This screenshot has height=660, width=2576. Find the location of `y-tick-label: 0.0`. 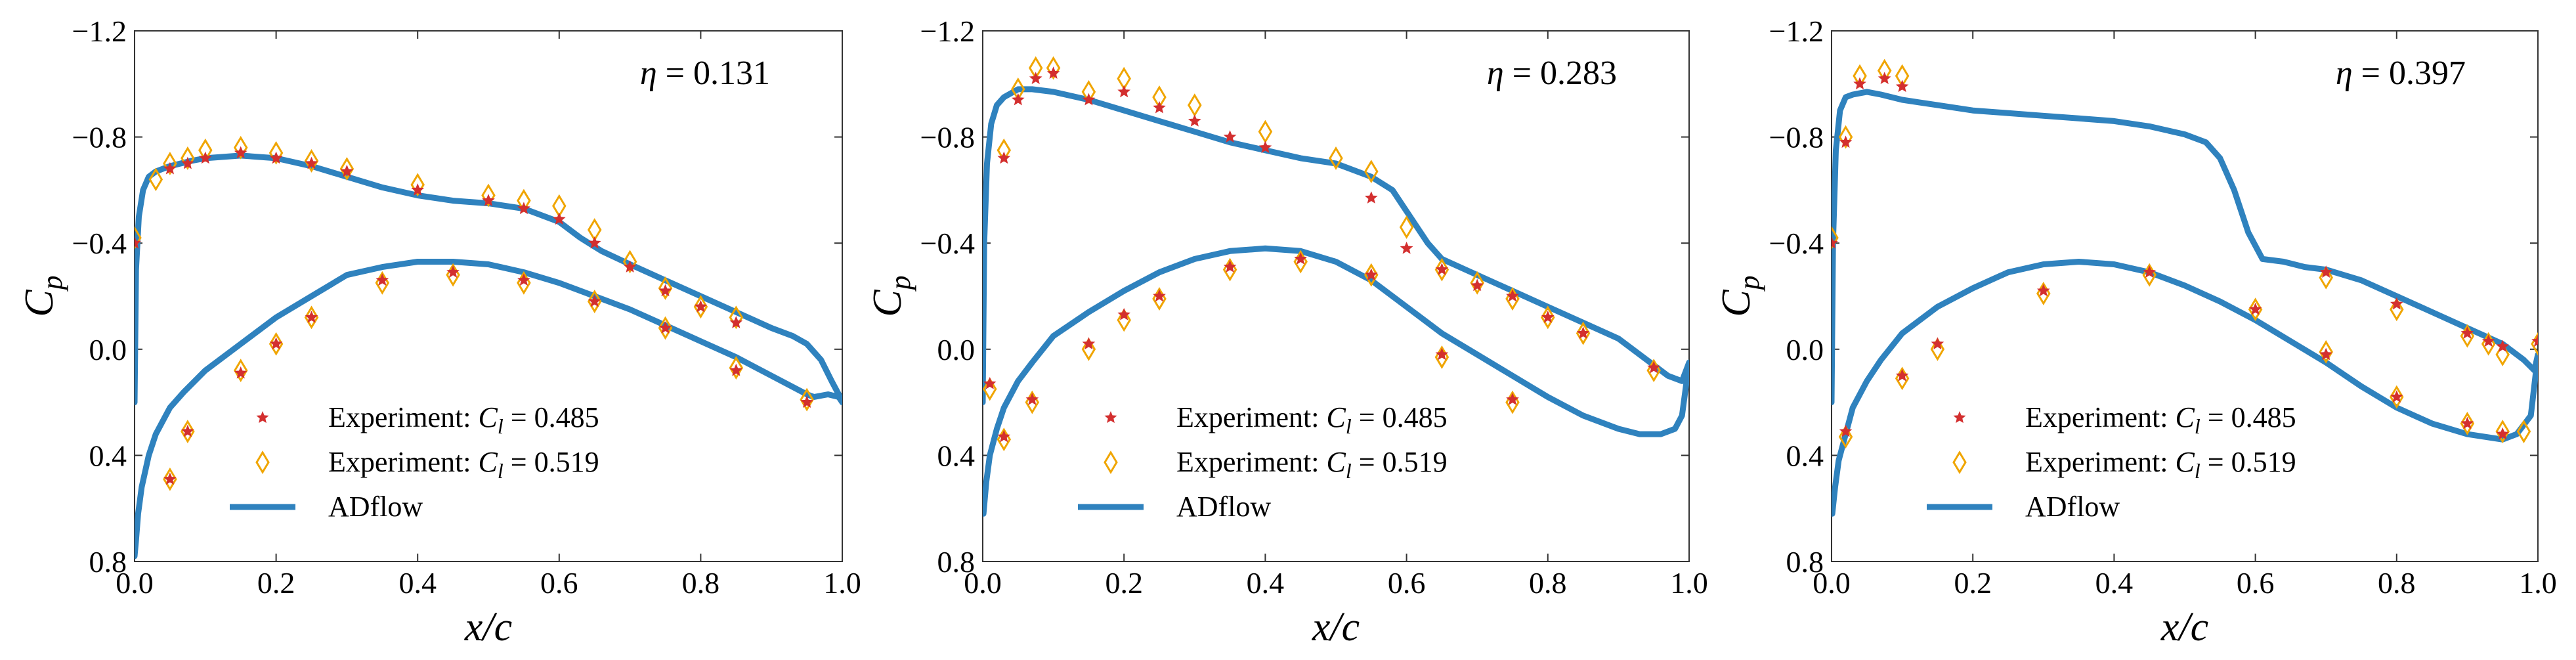

y-tick-label: 0.0 is located at coordinates (1805, 349).